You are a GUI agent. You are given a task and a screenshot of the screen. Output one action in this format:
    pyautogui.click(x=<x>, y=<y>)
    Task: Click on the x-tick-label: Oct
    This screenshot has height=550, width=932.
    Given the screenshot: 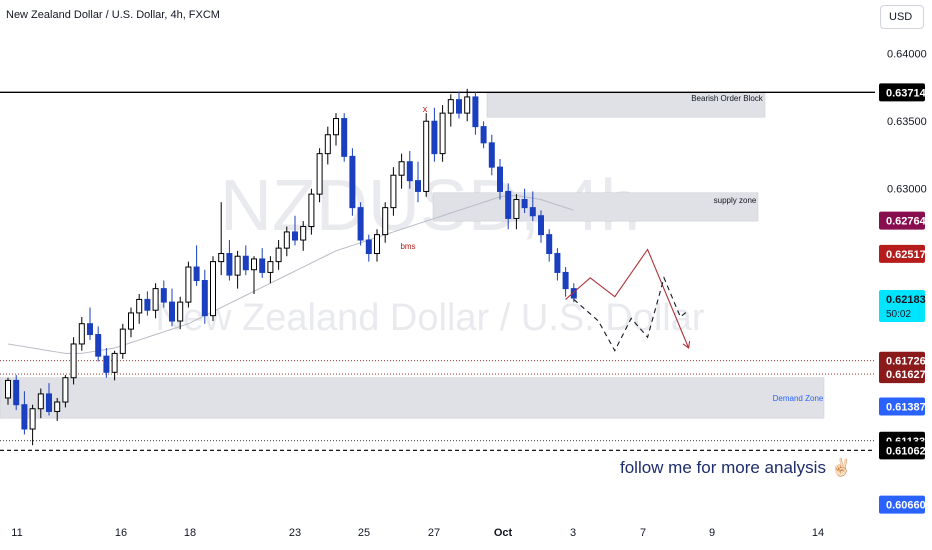 What is the action you would take?
    pyautogui.click(x=503, y=533)
    